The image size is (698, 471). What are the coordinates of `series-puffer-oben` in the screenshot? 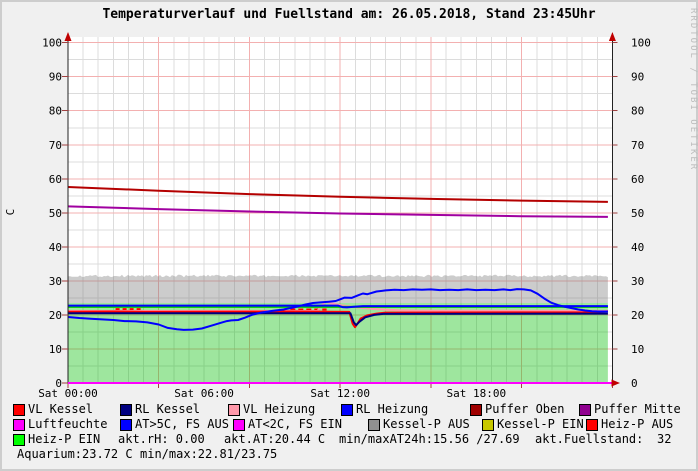 It's located at (337, 194).